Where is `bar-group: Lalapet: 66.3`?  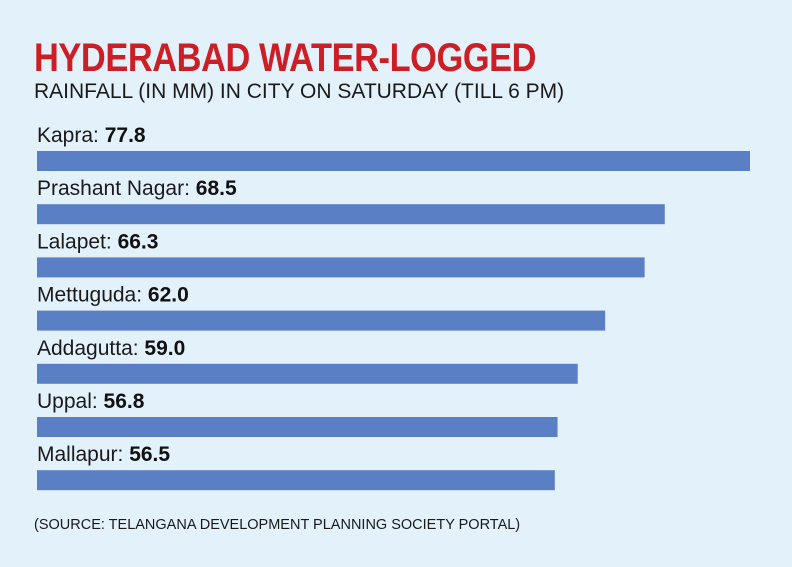
bar-group: Lalapet: 66.3 is located at coordinates (341, 254).